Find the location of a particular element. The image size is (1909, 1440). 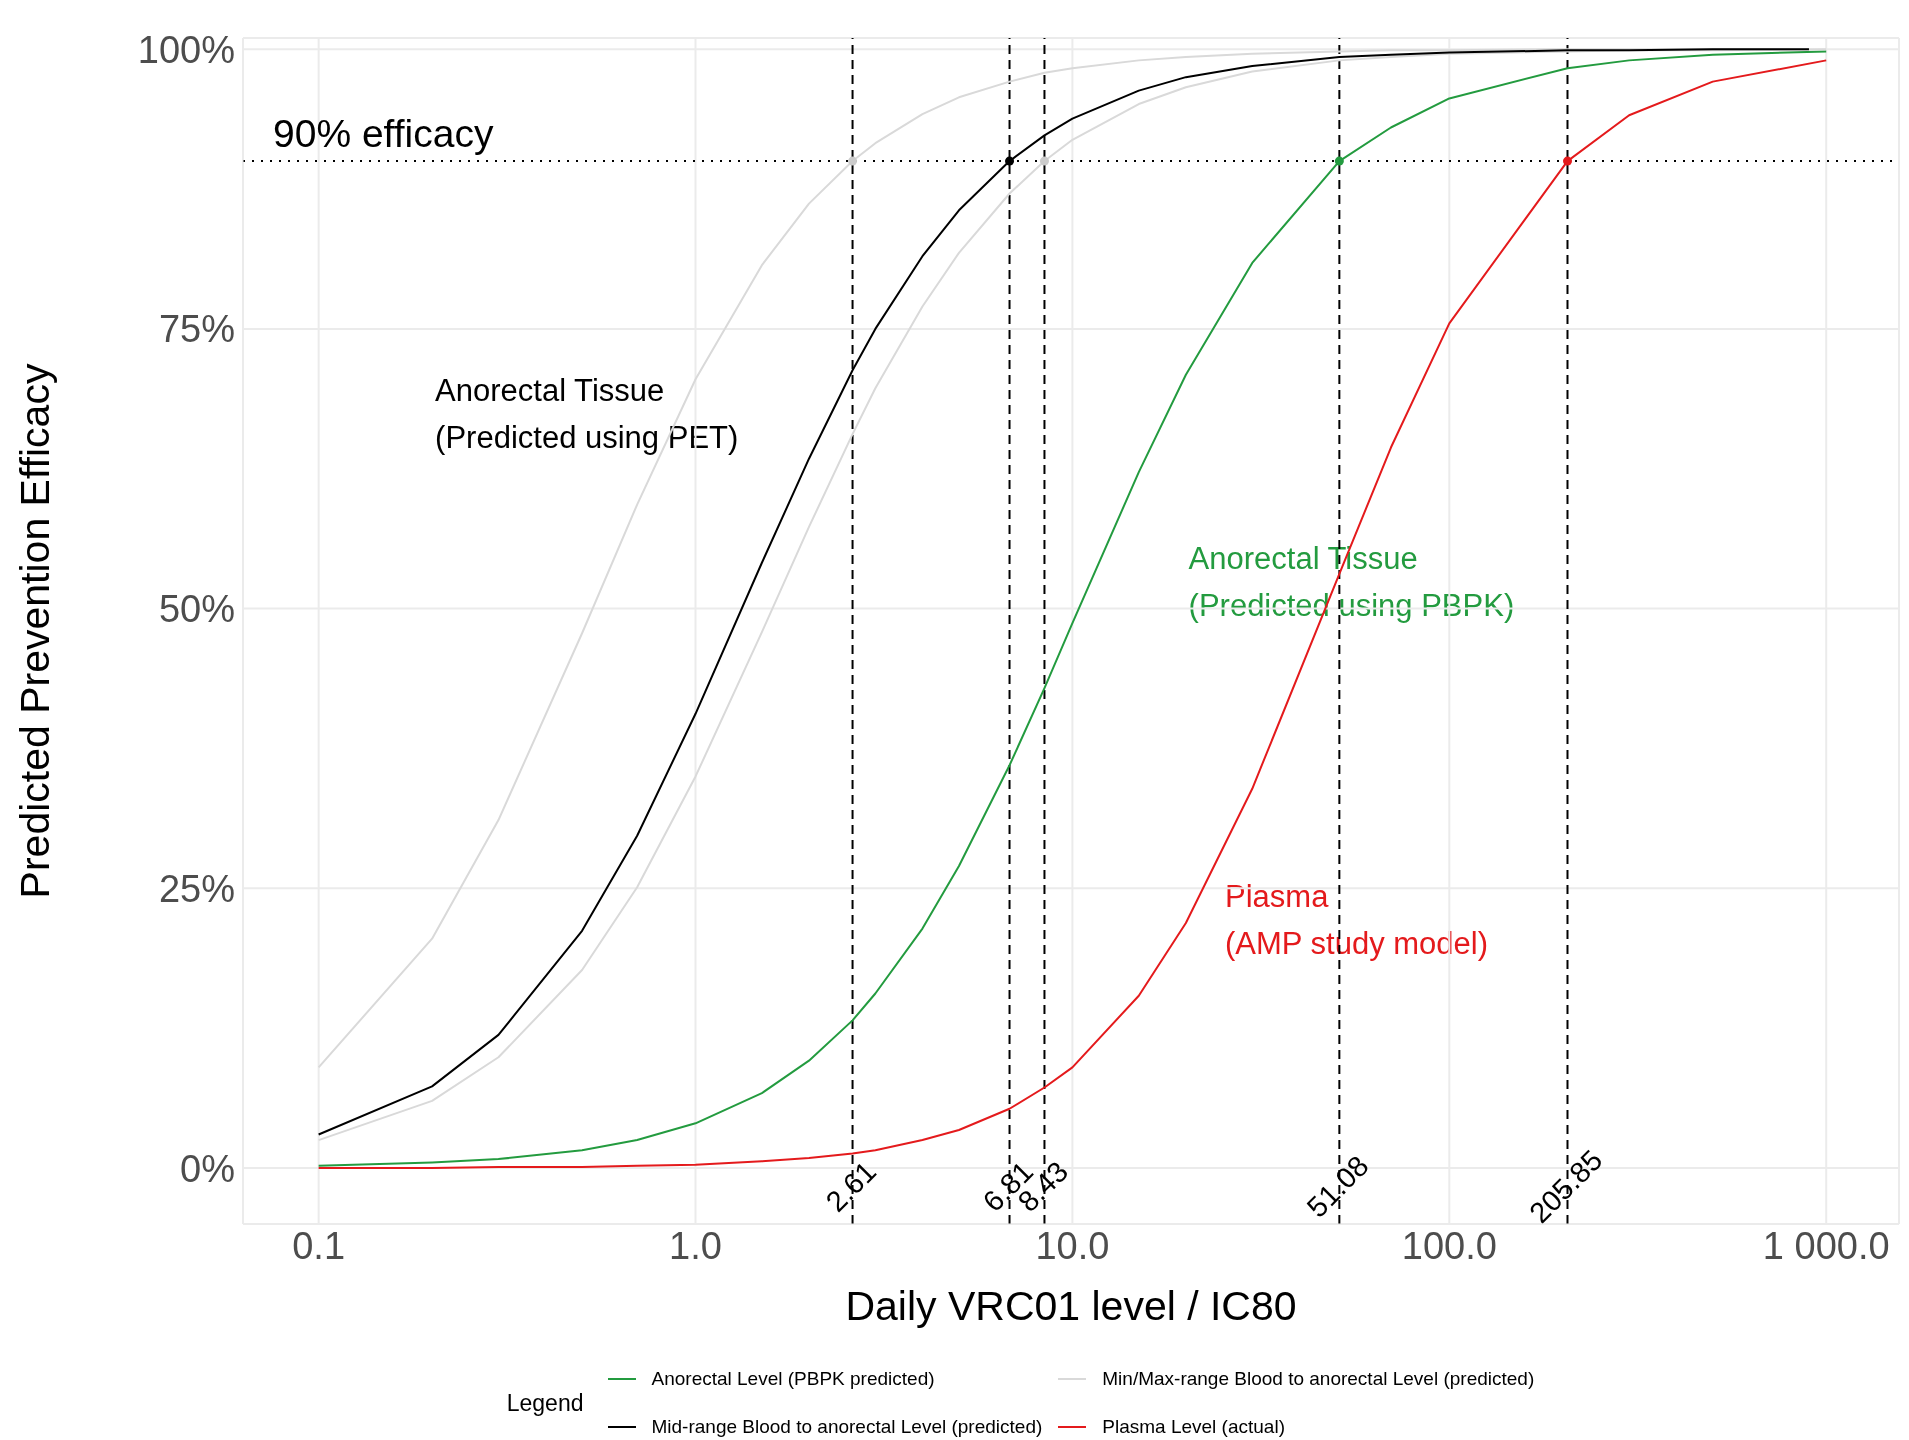

legend-label: Min/Max-range Blood to anorectal Level (predicted) is located at coordinates (1318, 1379).